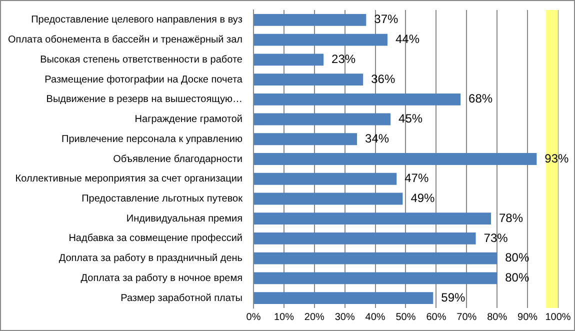 This screenshot has height=331, width=575. I want to click on data-label: 93%, so click(557, 158).